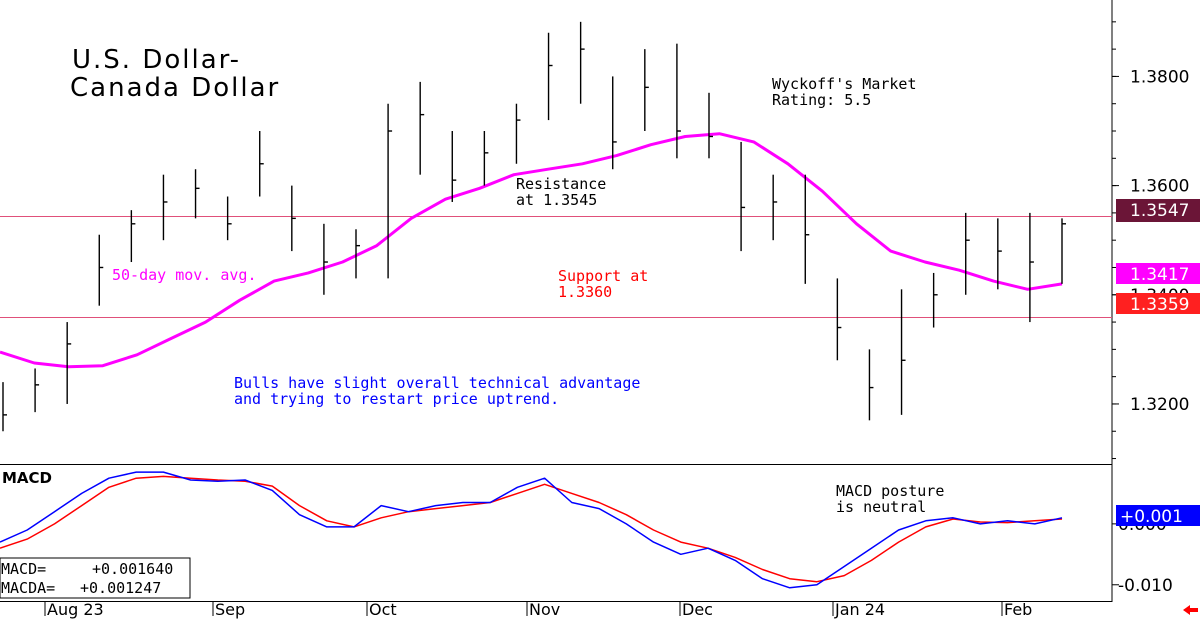  What do you see at coordinates (890, 491) in the screenshot?
I see `macd-note-line1: MACD posture` at bounding box center [890, 491].